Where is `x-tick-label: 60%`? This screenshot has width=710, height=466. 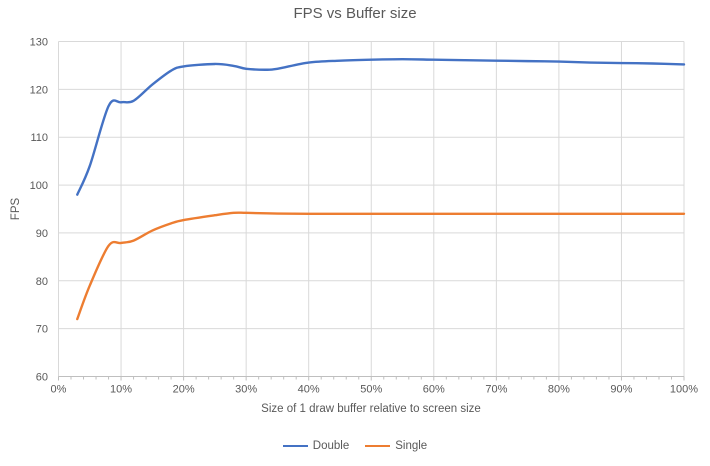
x-tick-label: 60% is located at coordinates (434, 390).